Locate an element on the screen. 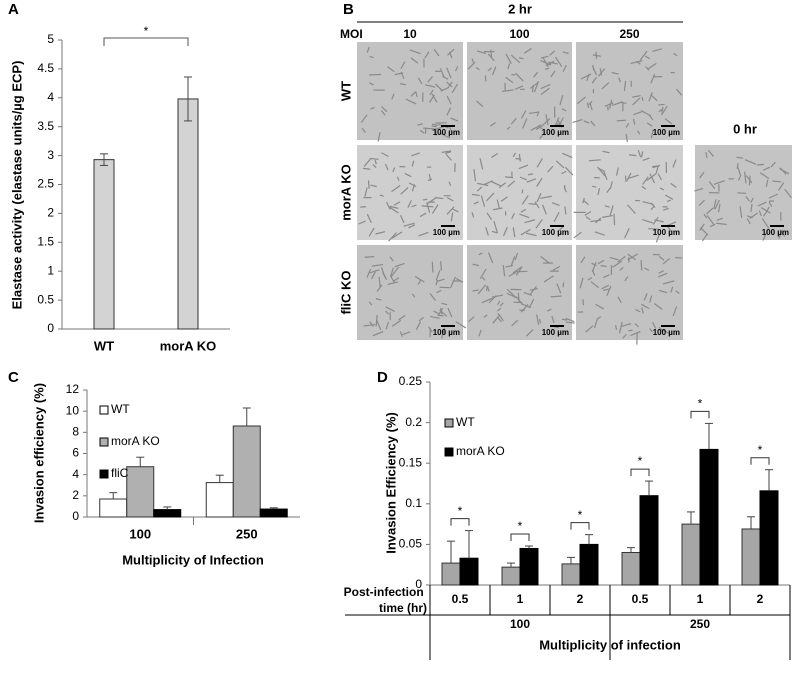  y-tick-label: 0.2 is located at coordinates (413, 422).